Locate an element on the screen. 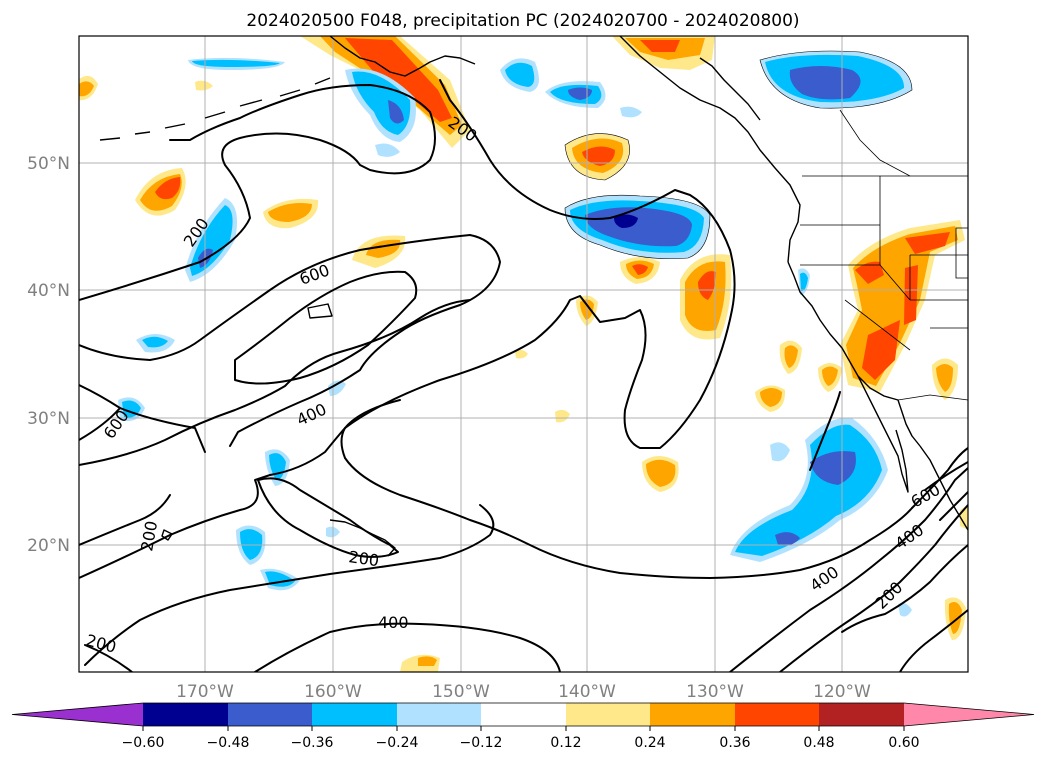  border-us-mexico is located at coordinates (932, 397).